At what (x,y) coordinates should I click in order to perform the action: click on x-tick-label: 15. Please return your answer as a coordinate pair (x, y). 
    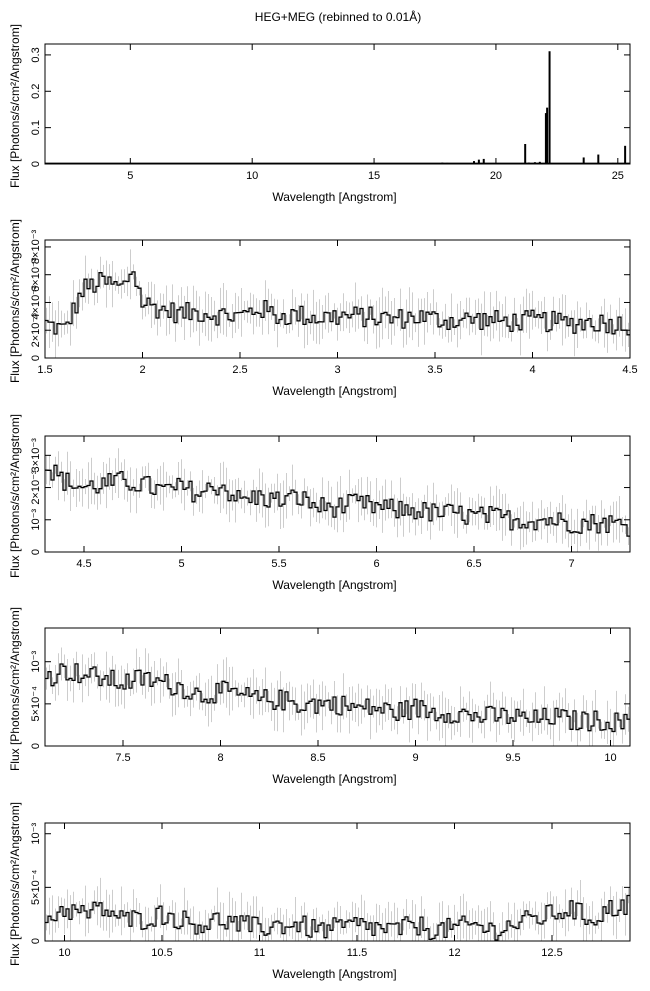
    Looking at the image, I should click on (374, 176).